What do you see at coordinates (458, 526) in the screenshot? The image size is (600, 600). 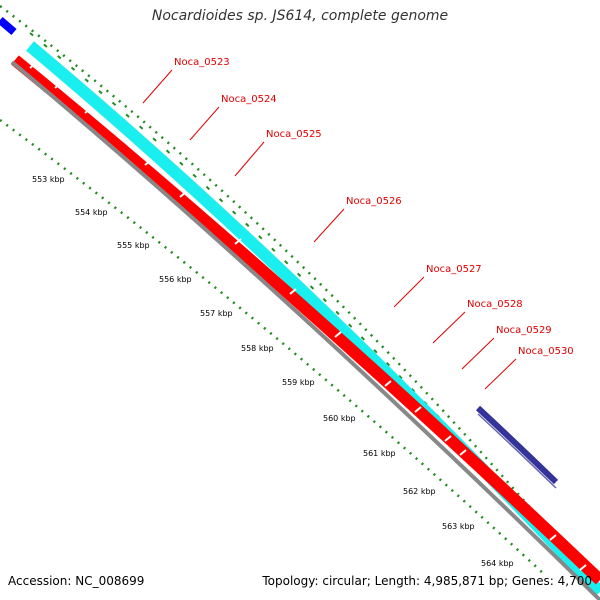 I see `scale-tick-label: 563 kbp` at bounding box center [458, 526].